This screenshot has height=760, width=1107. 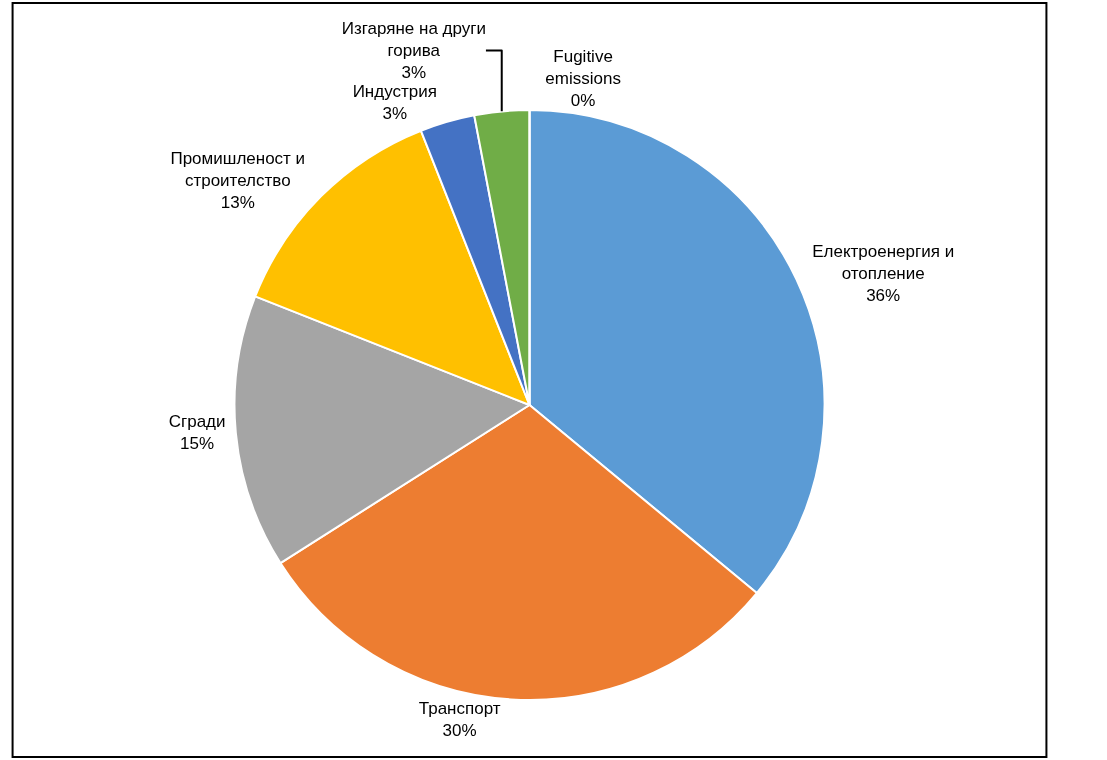 I want to click on data-label: 30%, so click(x=459, y=731).